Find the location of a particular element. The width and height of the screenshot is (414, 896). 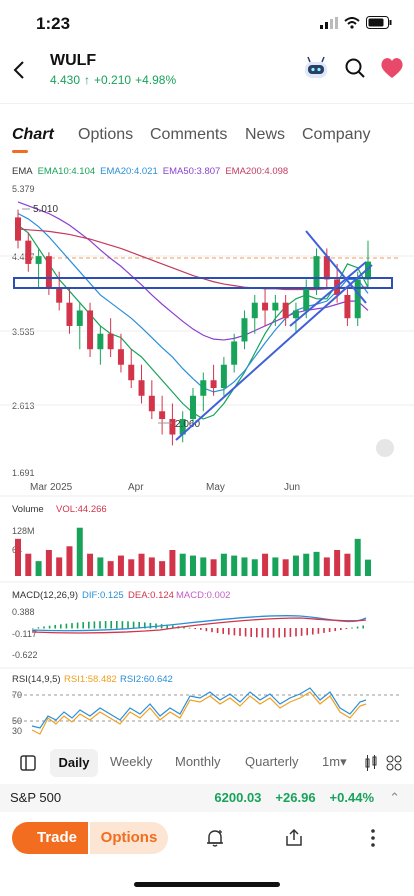

rsi-tick: 30 is located at coordinates (17, 731).